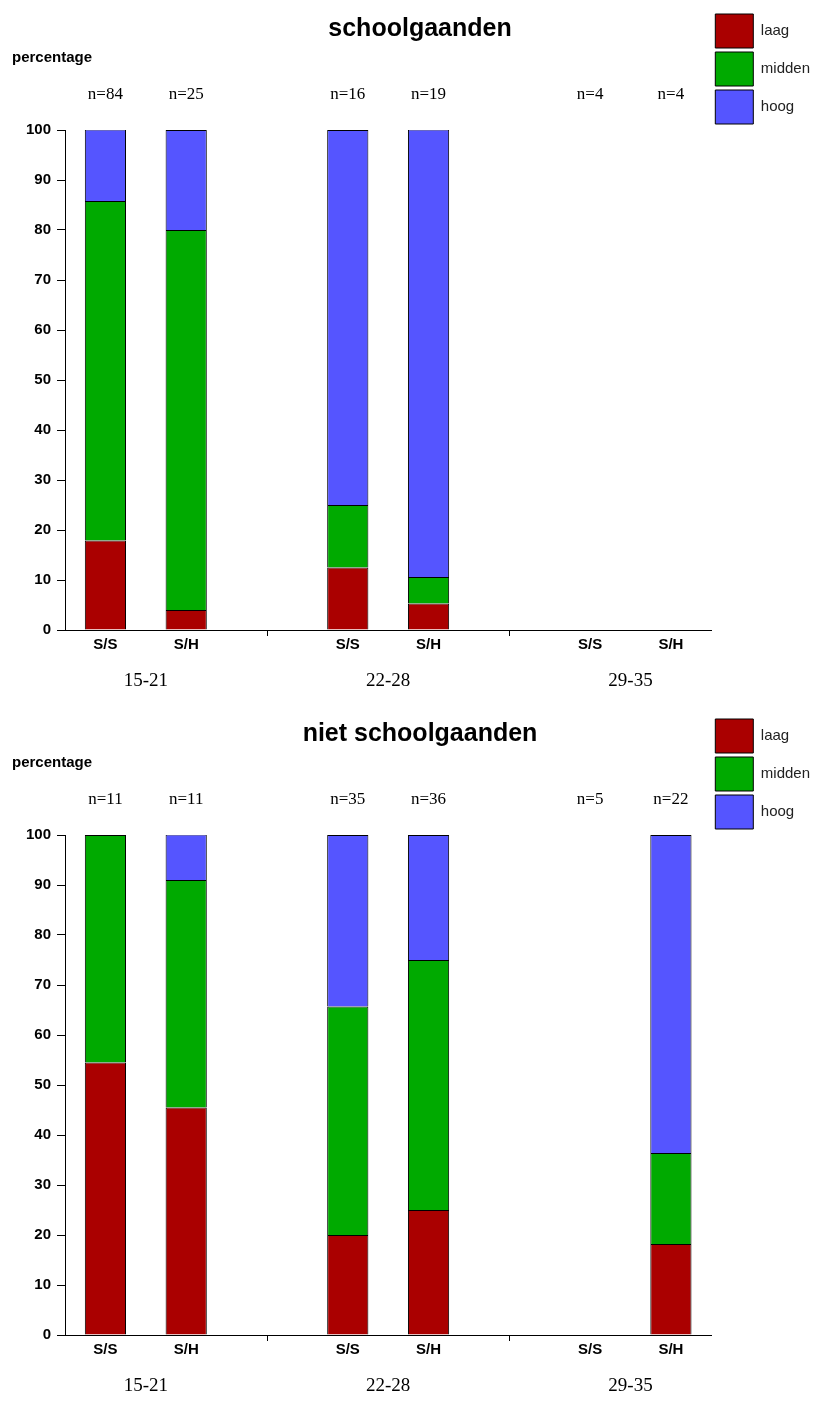  What do you see at coordinates (348, 799) in the screenshot?
I see `text: n=35` at bounding box center [348, 799].